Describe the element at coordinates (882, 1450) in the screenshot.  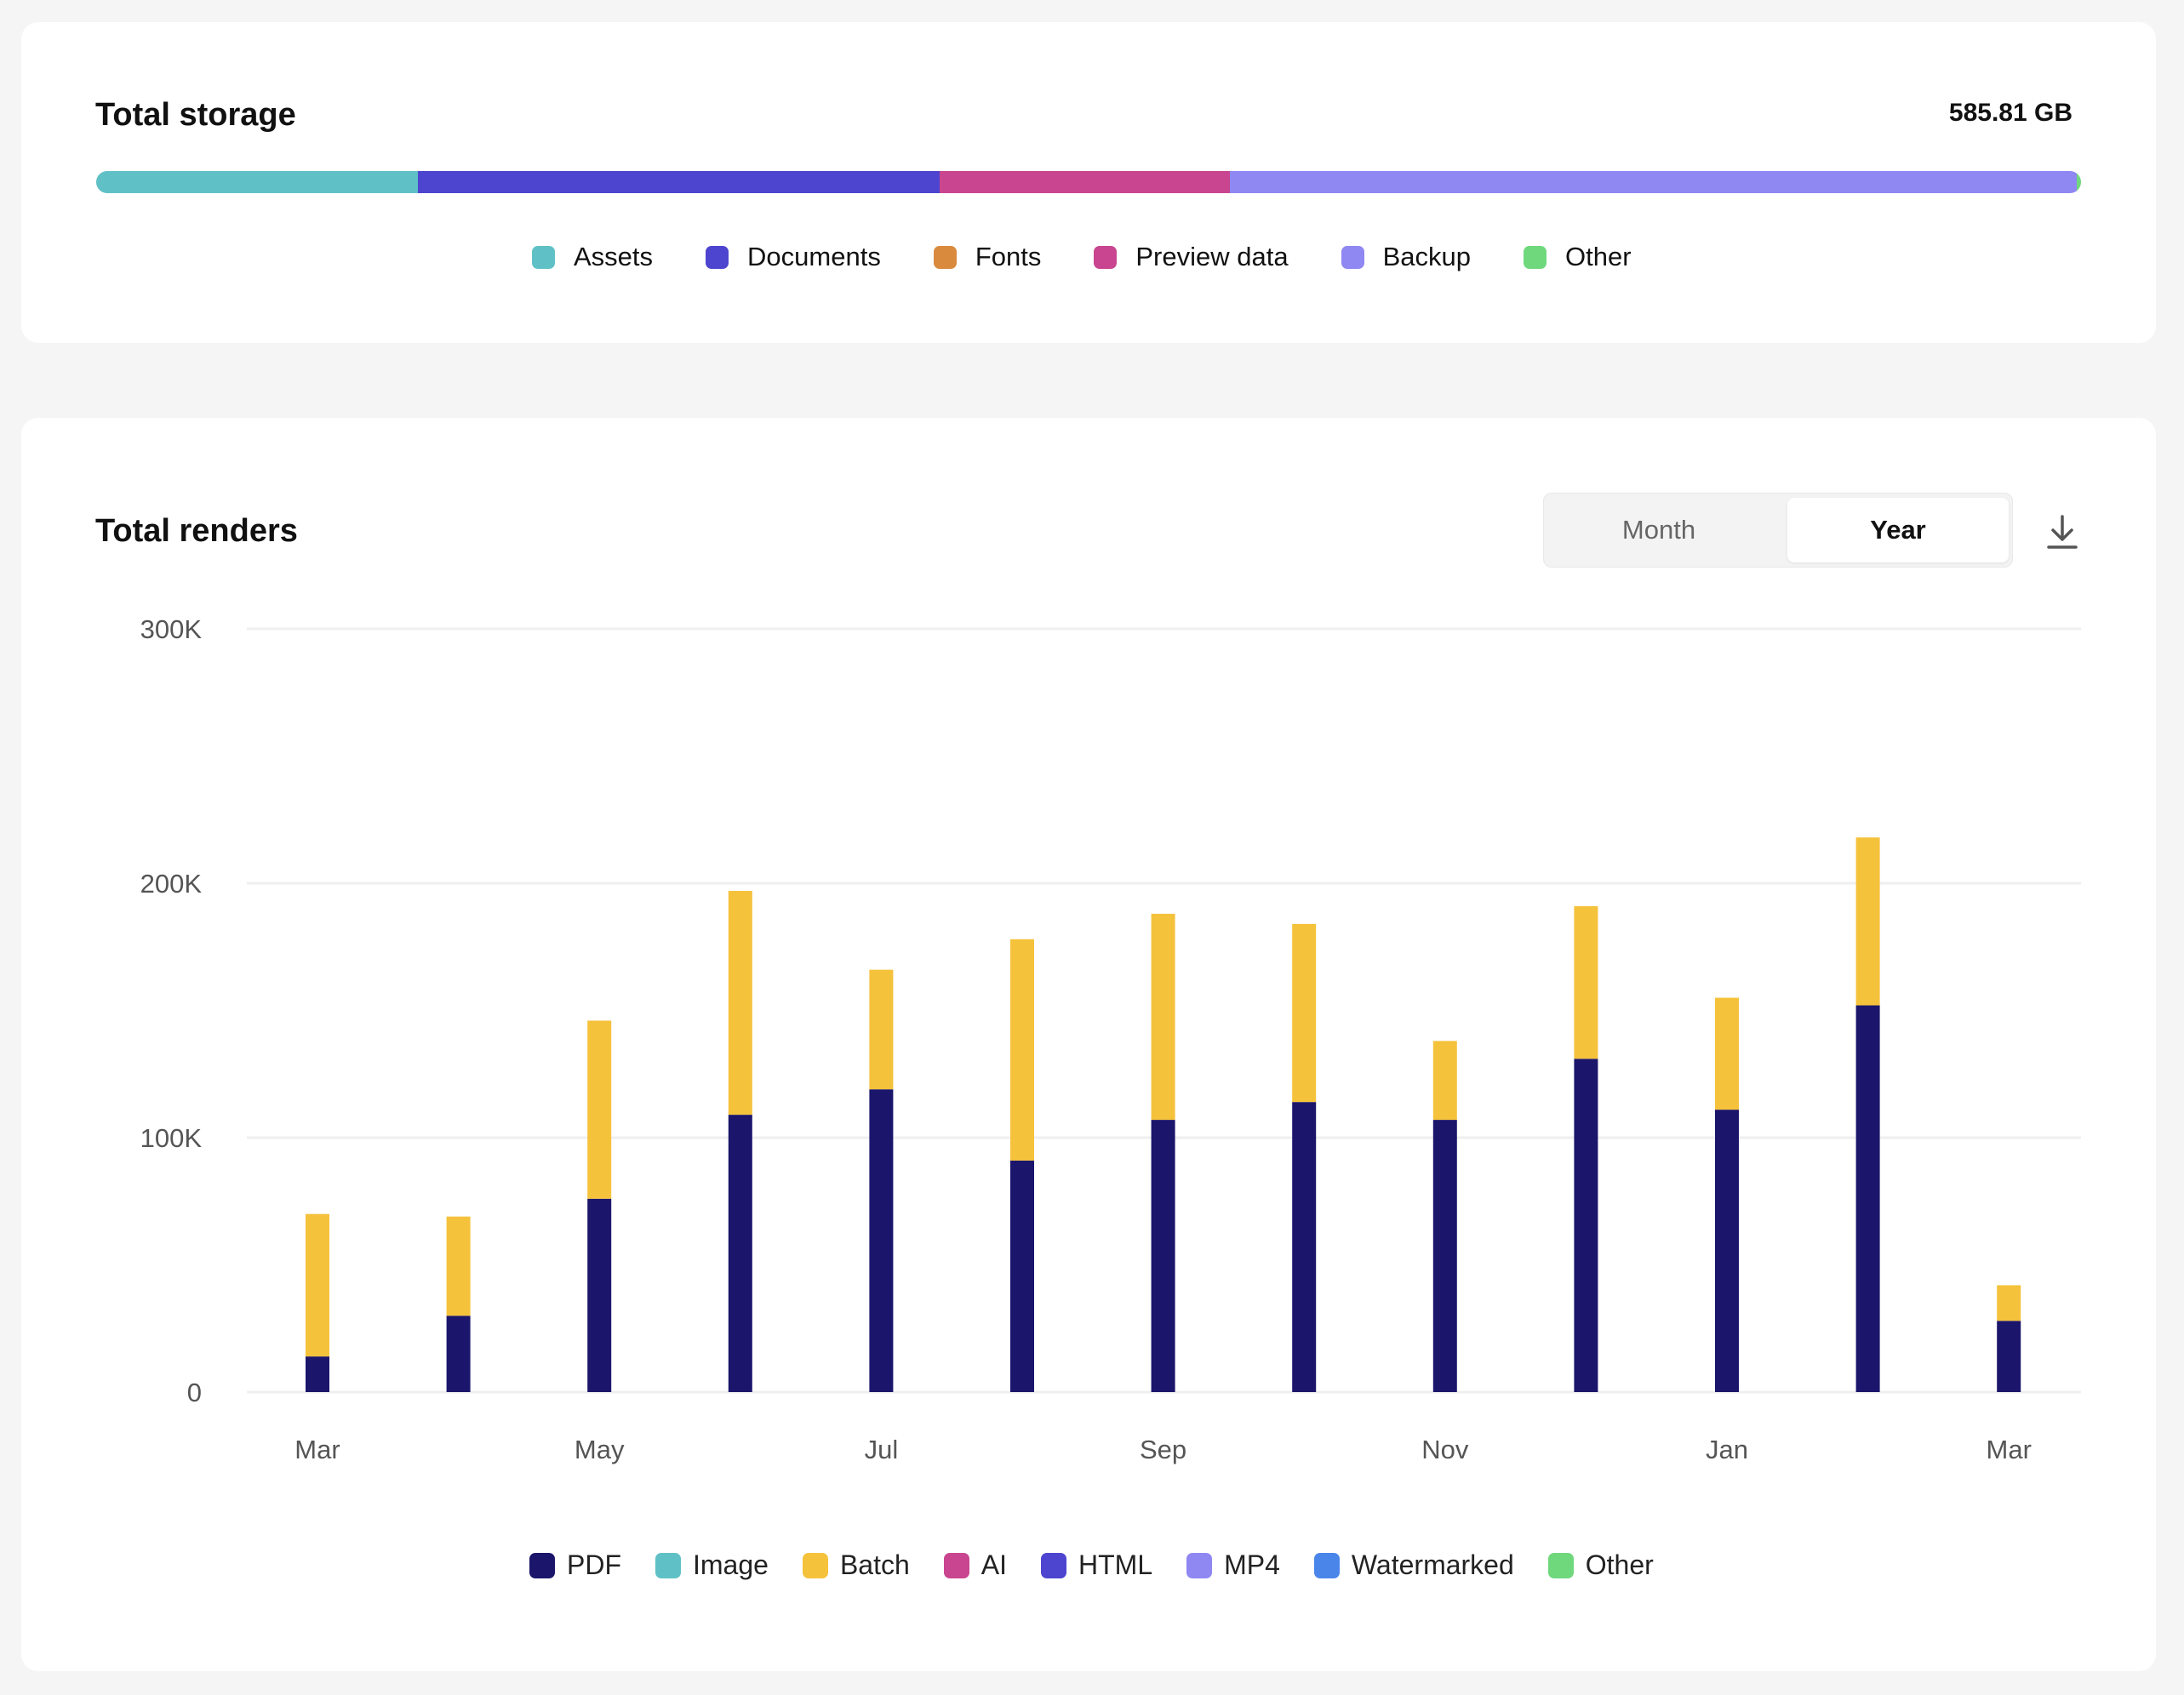
I see `x-tick-label: Jul` at that location.